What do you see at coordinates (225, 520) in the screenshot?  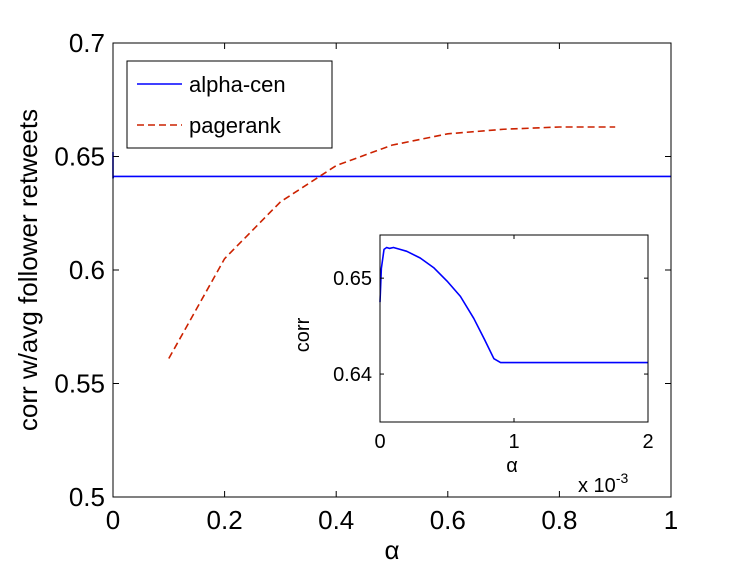 I see `main-x-tick-label: 0.2` at bounding box center [225, 520].